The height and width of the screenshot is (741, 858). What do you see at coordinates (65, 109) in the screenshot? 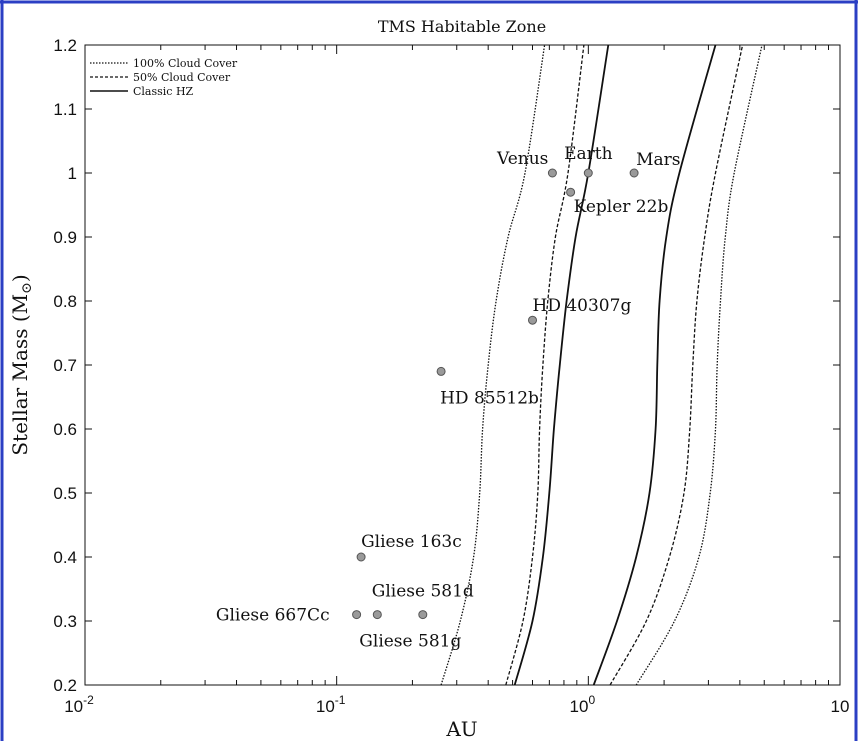
I see `y-tick-label-9: 1.1` at bounding box center [65, 109].